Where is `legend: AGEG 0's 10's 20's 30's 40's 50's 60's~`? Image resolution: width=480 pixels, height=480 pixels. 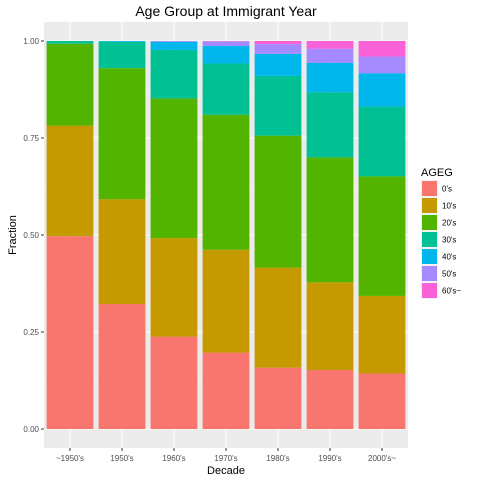
legend: AGEG 0's 10's 20's 30's 40's 50's 60's~ is located at coordinates (441, 233).